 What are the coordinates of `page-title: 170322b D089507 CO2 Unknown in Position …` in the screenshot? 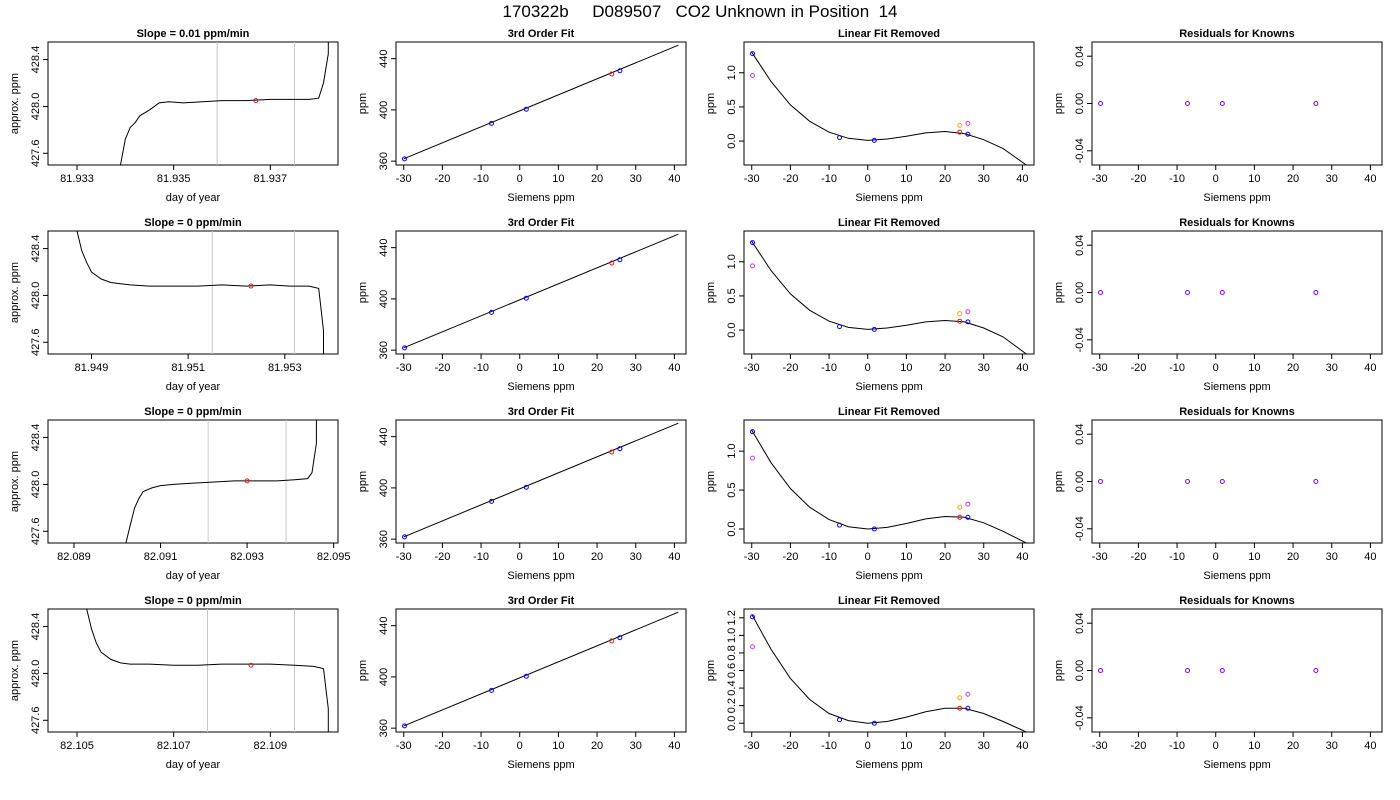 It's located at (700, 11).